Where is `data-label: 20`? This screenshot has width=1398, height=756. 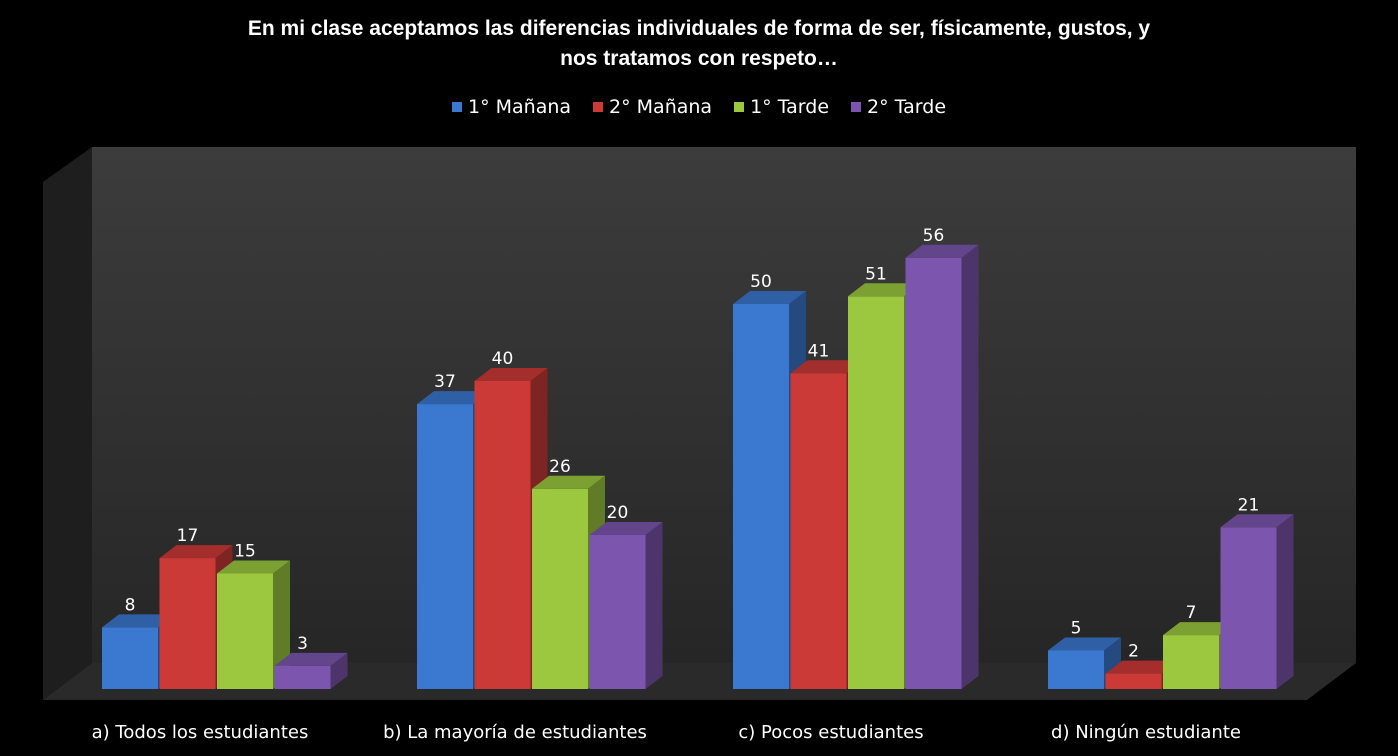 data-label: 20 is located at coordinates (618, 513).